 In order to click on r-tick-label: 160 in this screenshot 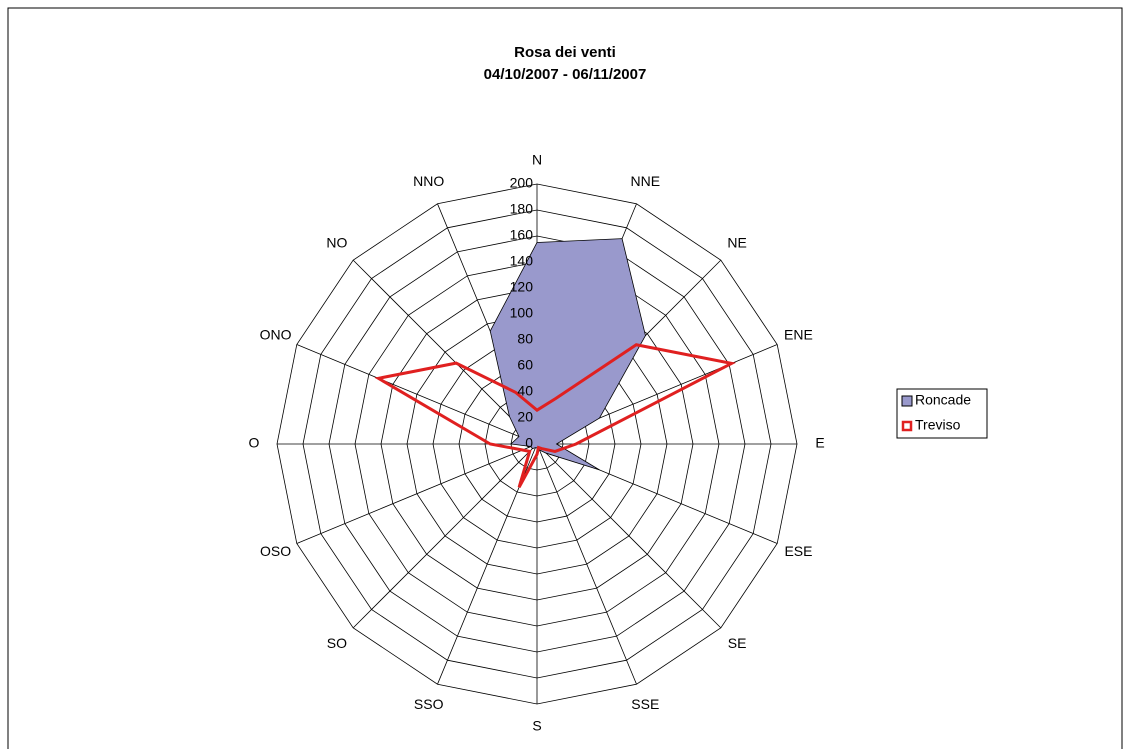, I will do `click(522, 235)`.